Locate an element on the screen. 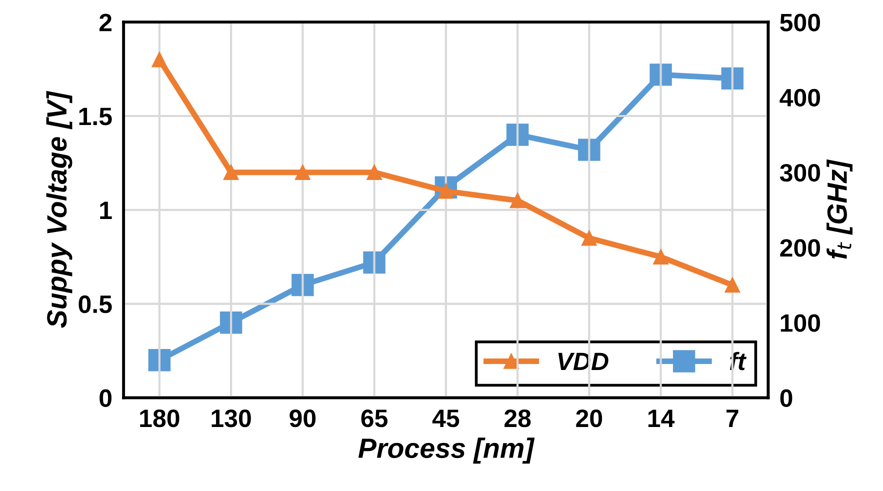 This screenshot has height=491, width=883. y-tick-label: 1.5 is located at coordinates (95, 117).